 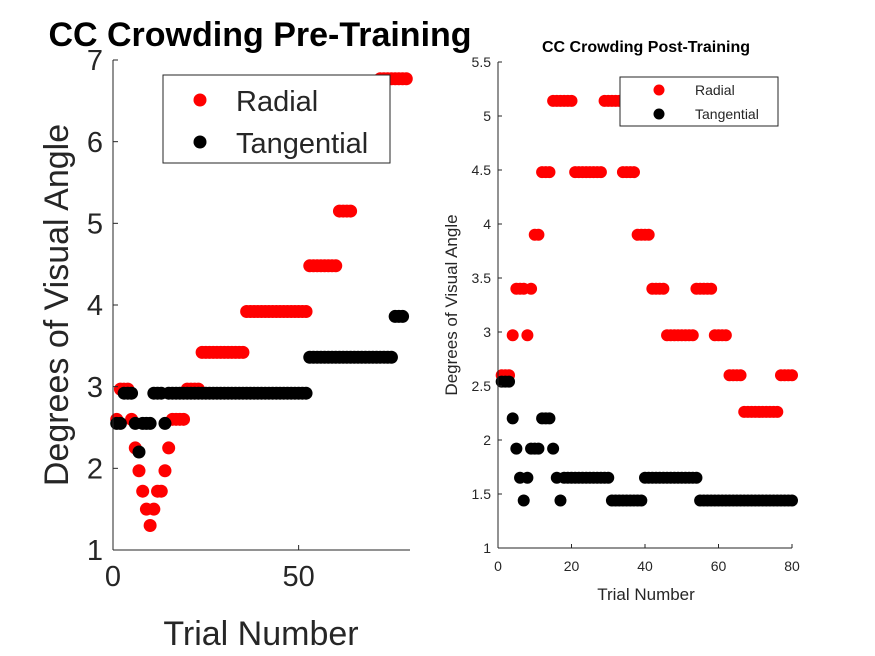 What do you see at coordinates (792, 566) in the screenshot?
I see `x-tick-label: 80` at bounding box center [792, 566].